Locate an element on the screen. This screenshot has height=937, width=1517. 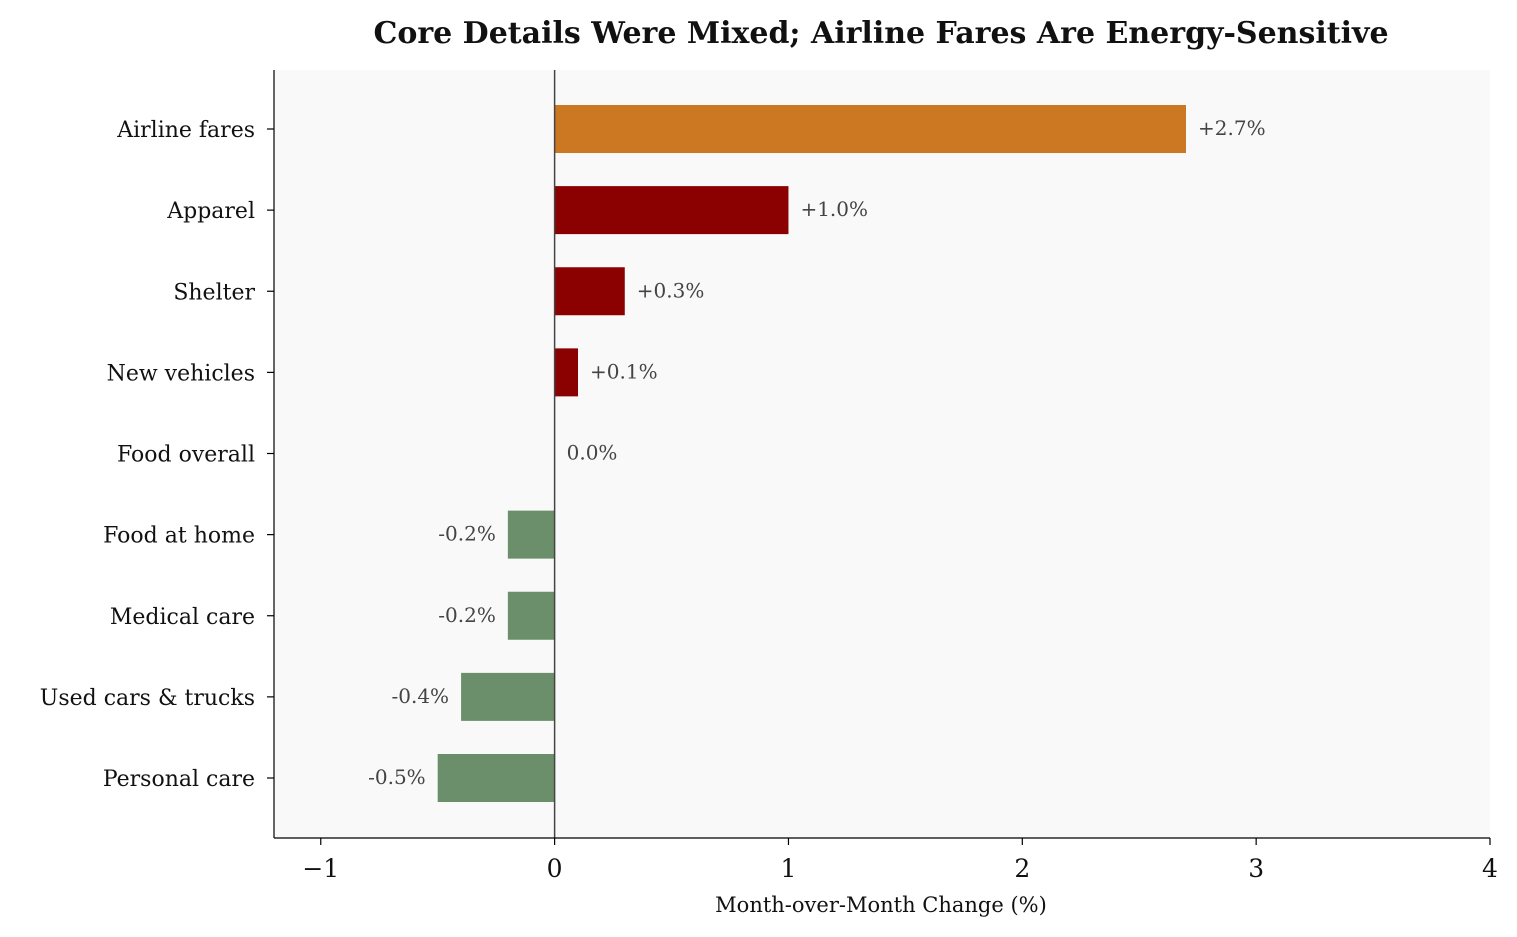
data-label-8: -0.5% is located at coordinates (397, 777).